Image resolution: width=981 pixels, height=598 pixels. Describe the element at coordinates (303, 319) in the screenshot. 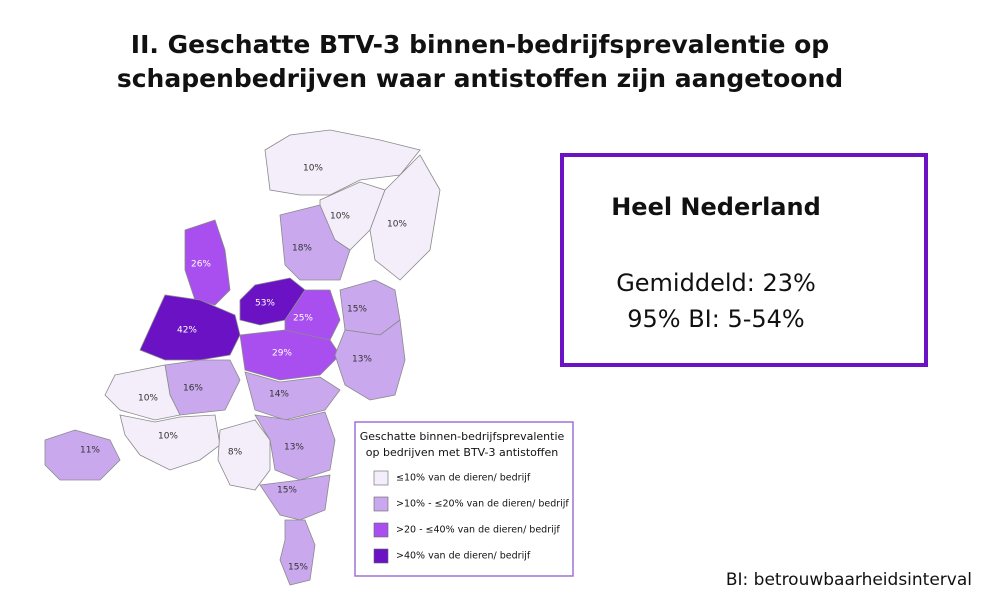

I see `region-label: 25%` at that location.